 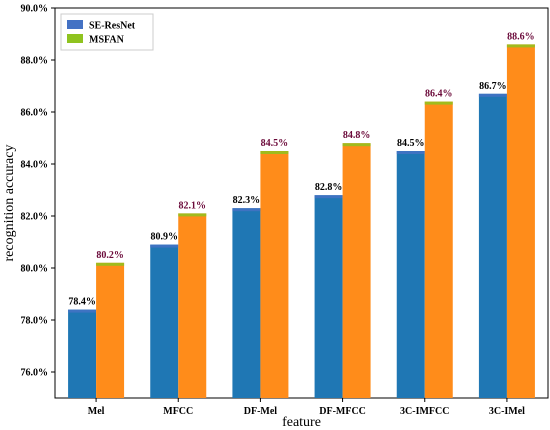 What do you see at coordinates (424, 411) in the screenshot?
I see `x-tick-label: 3C-IMFCC` at bounding box center [424, 411].